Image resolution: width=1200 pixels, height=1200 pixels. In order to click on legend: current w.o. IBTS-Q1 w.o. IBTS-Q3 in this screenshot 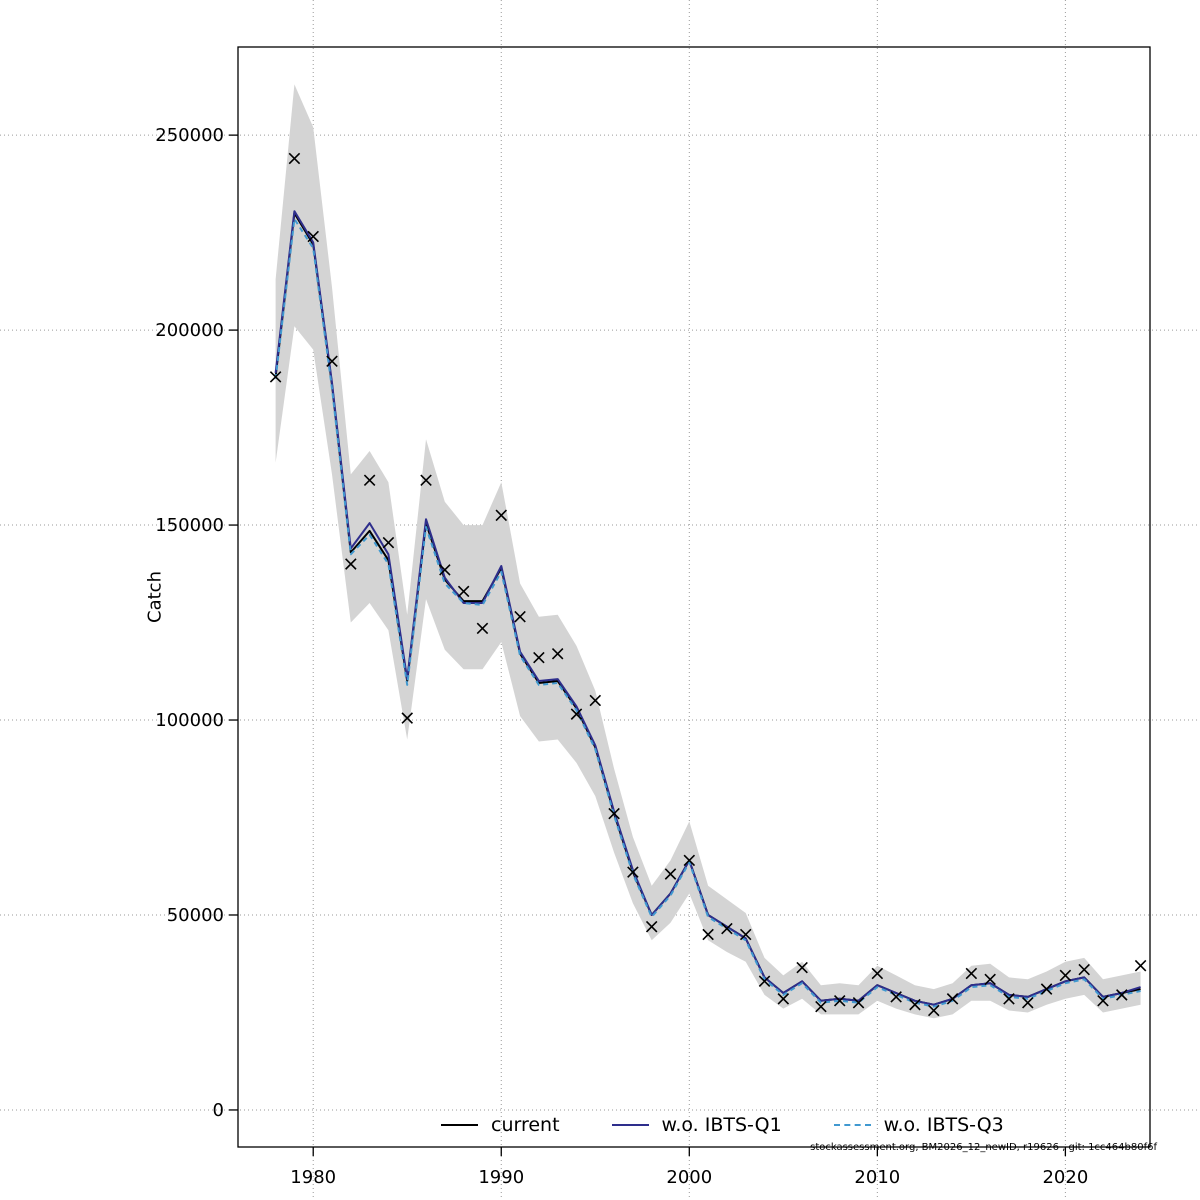, I will do `click(722, 1125)`.